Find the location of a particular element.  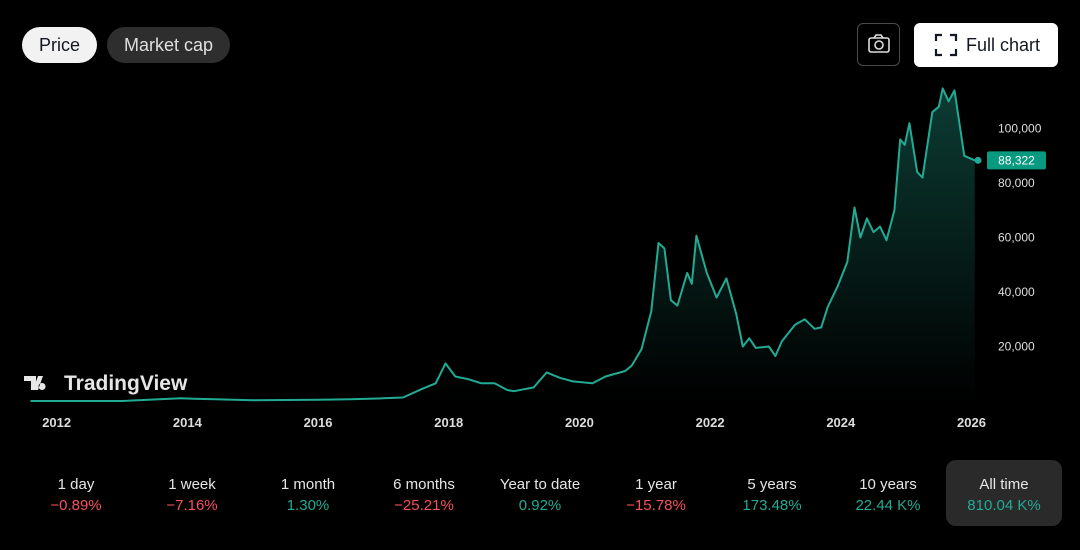

period: Year to date 0.92% is located at coordinates (540, 493).